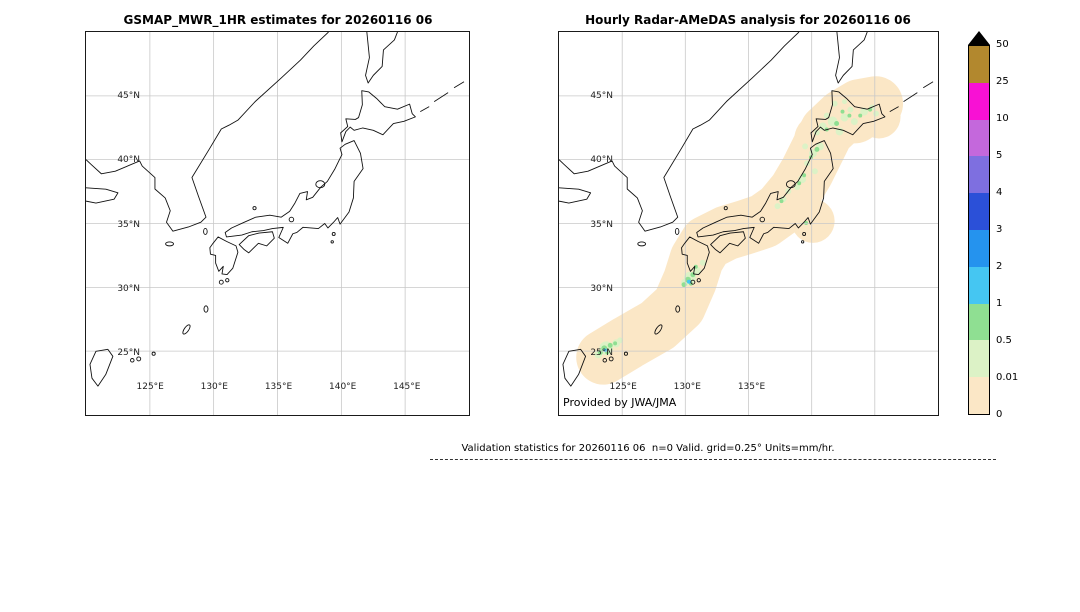 This screenshot has height=612, width=1080. What do you see at coordinates (343, 387) in the screenshot?
I see `lon-label: 140°E` at bounding box center [343, 387].